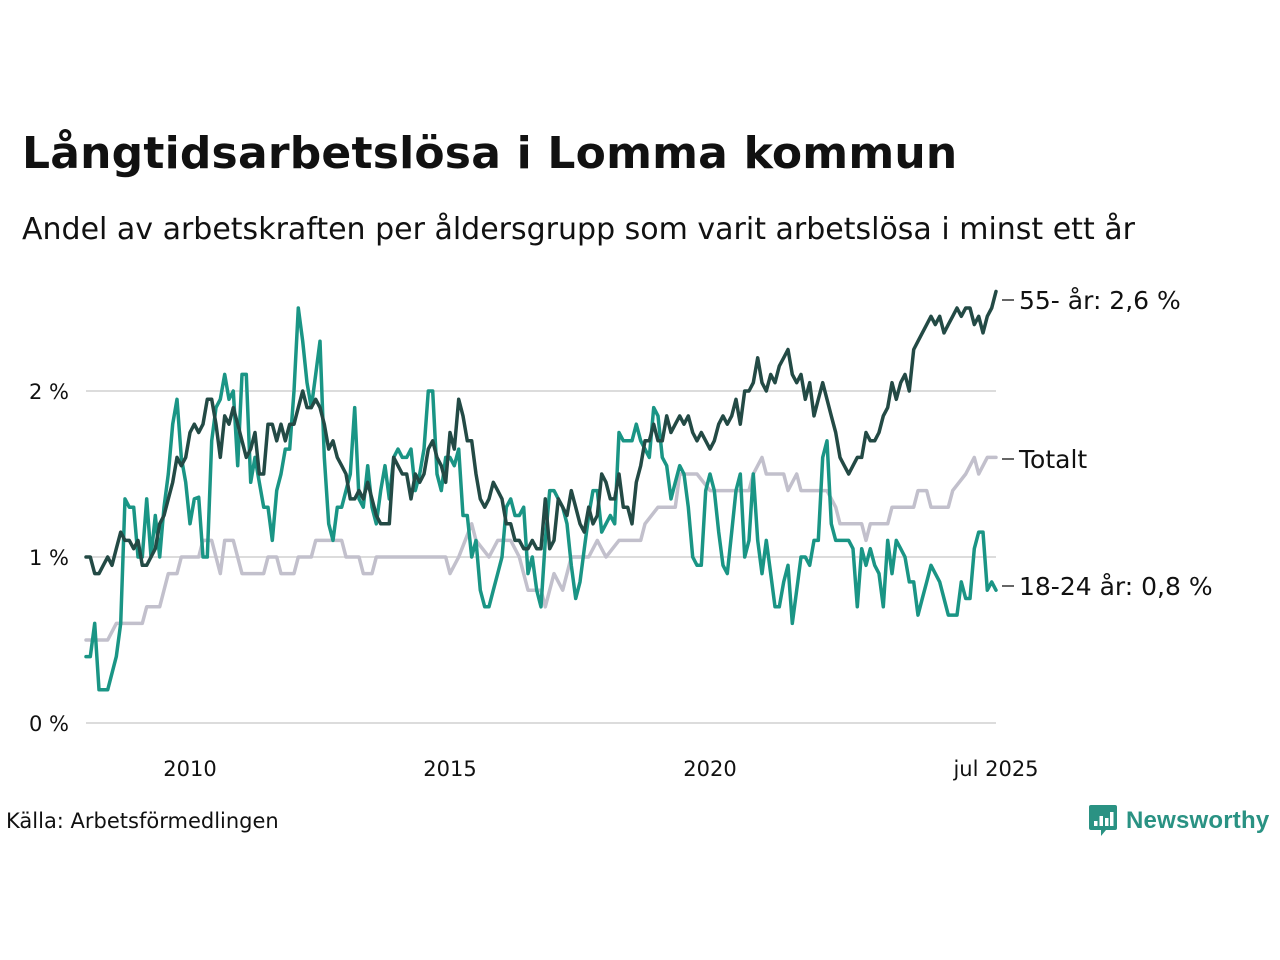 The image size is (1280, 960). What do you see at coordinates (449, 769) in the screenshot?
I see `x-tick-label: 2015` at bounding box center [449, 769].